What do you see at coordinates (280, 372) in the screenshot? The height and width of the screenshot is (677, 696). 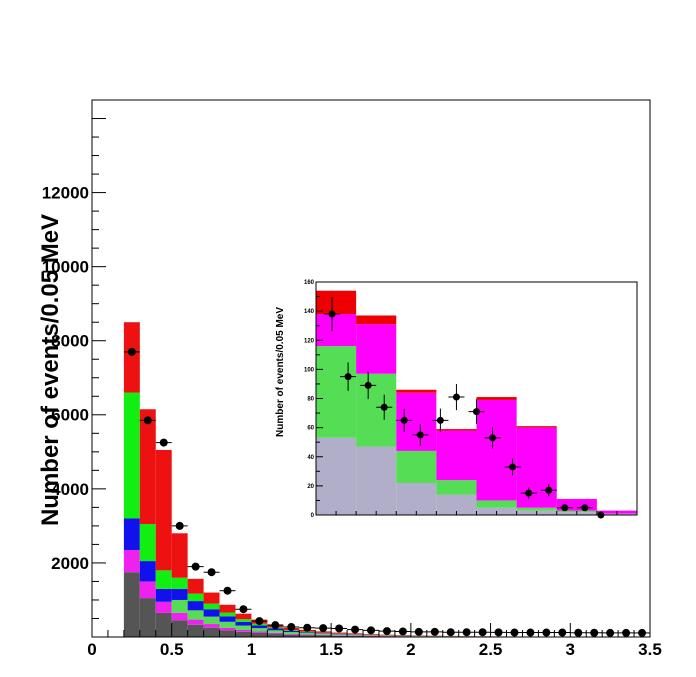 I see `inset-y-axis-label: Number of events/0.05 MeV` at bounding box center [280, 372].